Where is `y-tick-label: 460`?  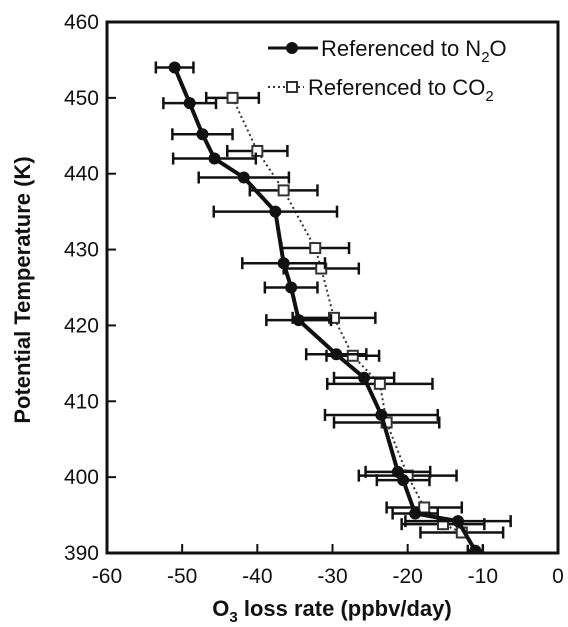 y-tick-label: 460 is located at coordinates (81, 22).